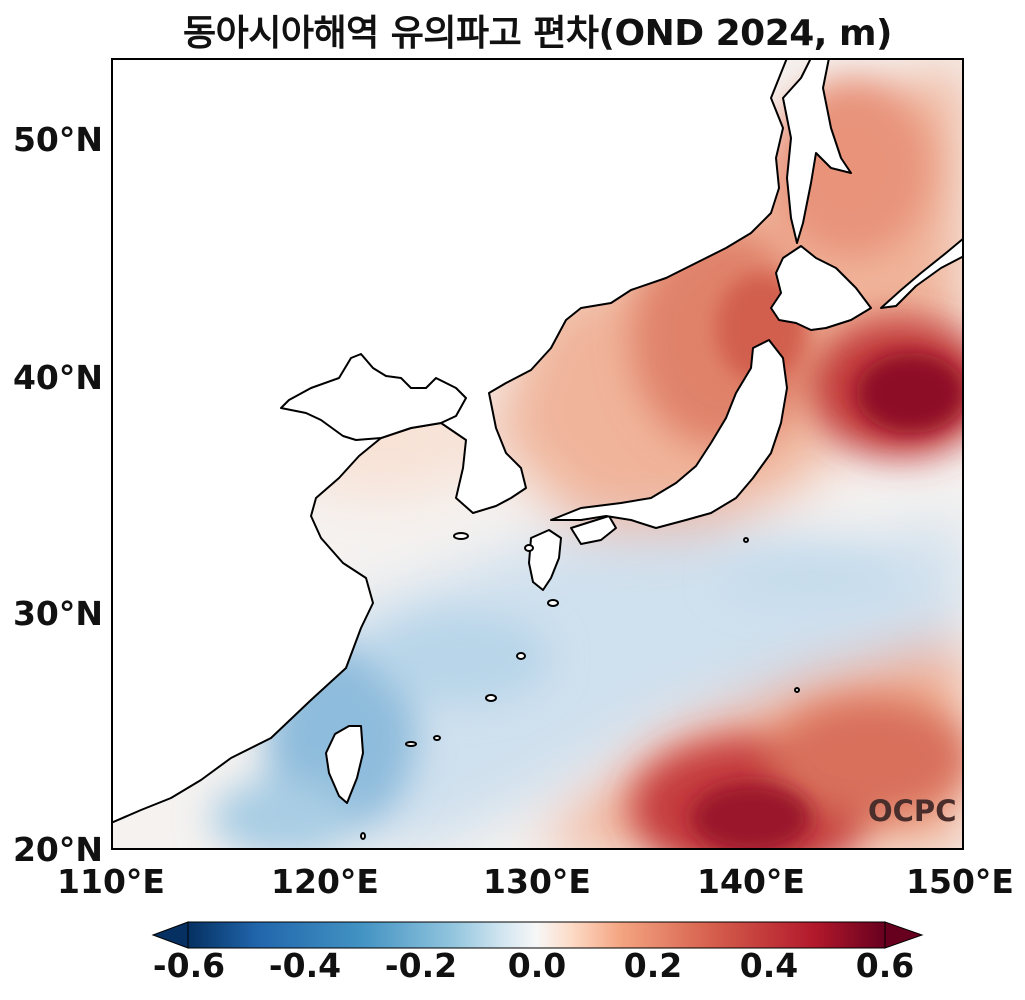 The height and width of the screenshot is (1000, 1025). I want to click on colorbar-max-extend, so click(904, 935).